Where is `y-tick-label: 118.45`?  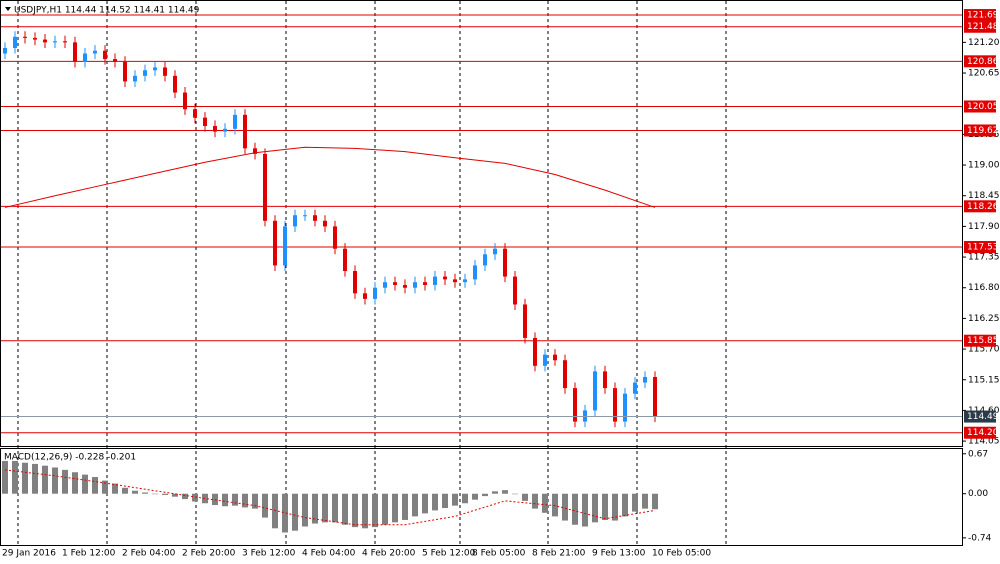
y-tick-label: 118.45 is located at coordinates (984, 196).